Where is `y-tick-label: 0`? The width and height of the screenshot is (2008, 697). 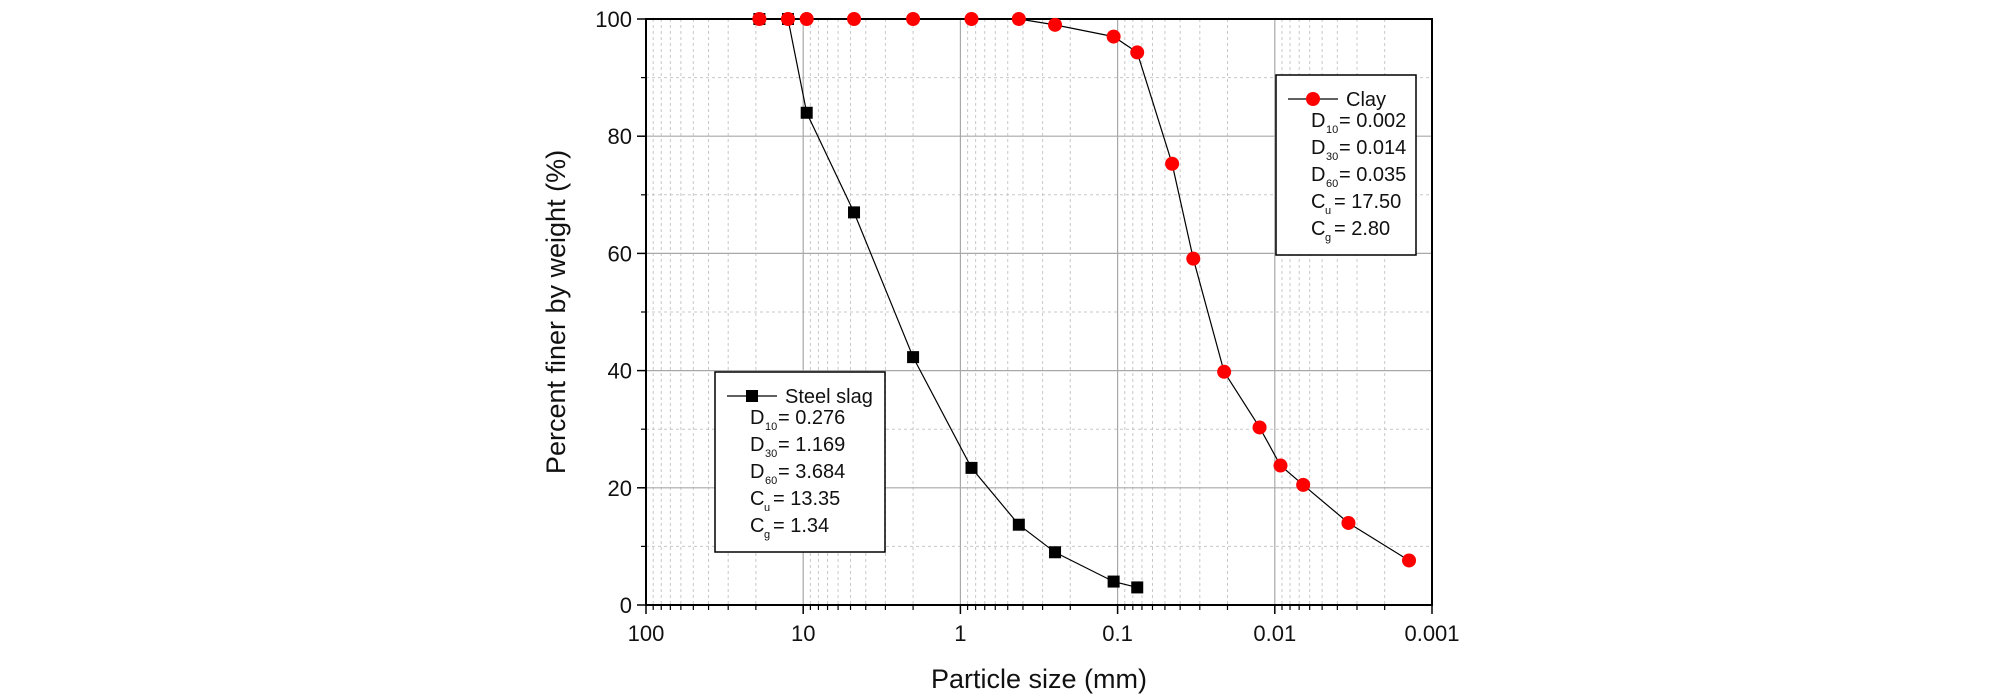 y-tick-label: 0 is located at coordinates (626, 605).